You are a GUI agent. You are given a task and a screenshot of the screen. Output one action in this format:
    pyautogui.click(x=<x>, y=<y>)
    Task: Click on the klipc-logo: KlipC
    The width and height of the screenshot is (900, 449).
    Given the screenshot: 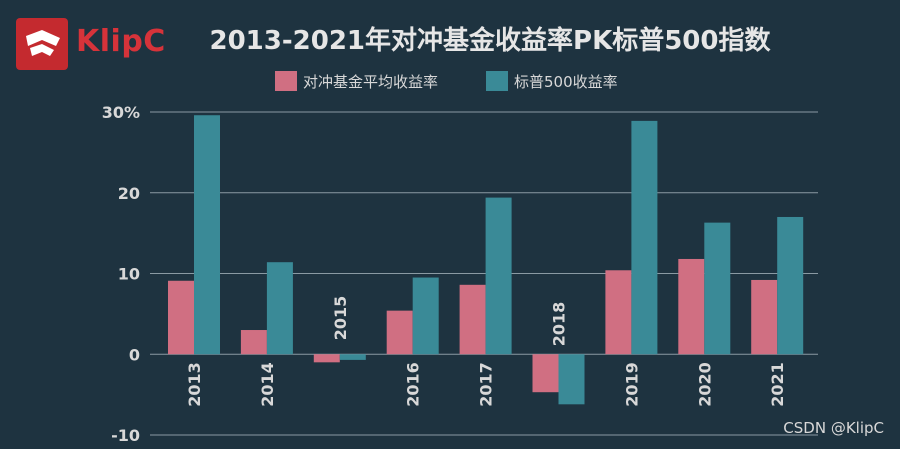 What is the action you would take?
    pyautogui.click(x=96, y=44)
    